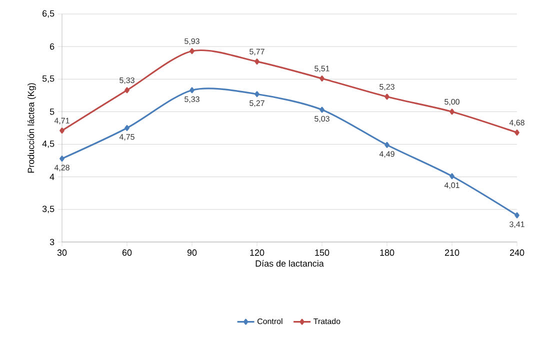  Describe the element at coordinates (290, 263) in the screenshot. I see `x-axis-title: Días de lactancia` at that location.